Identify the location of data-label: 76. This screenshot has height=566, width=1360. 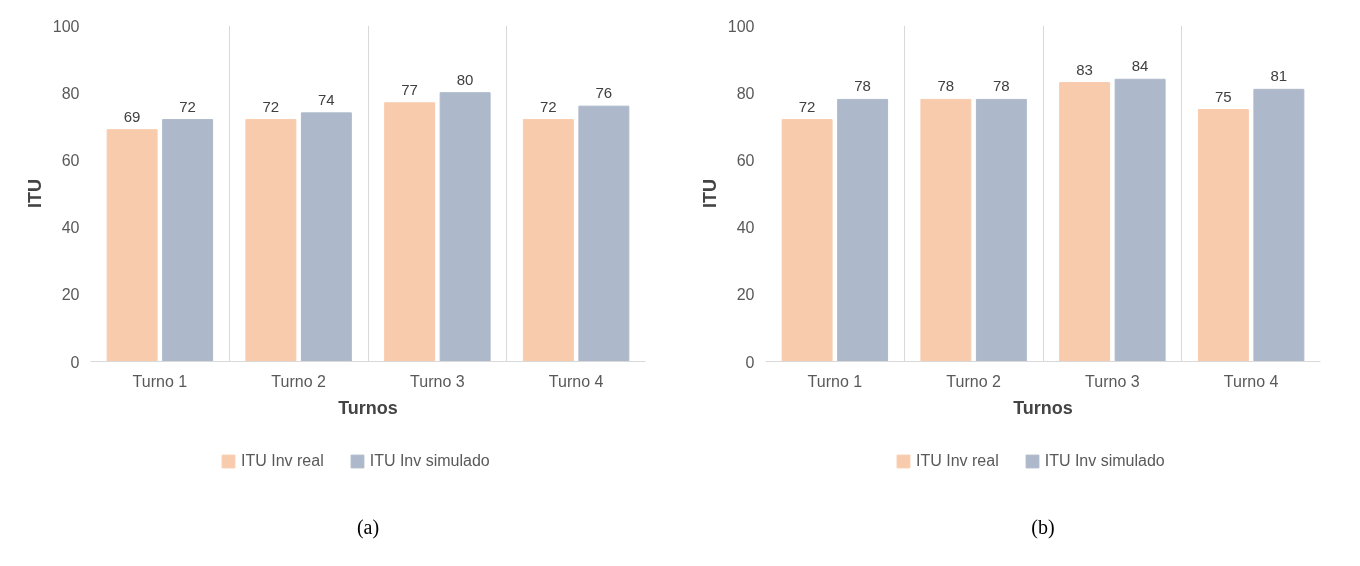
(604, 93).